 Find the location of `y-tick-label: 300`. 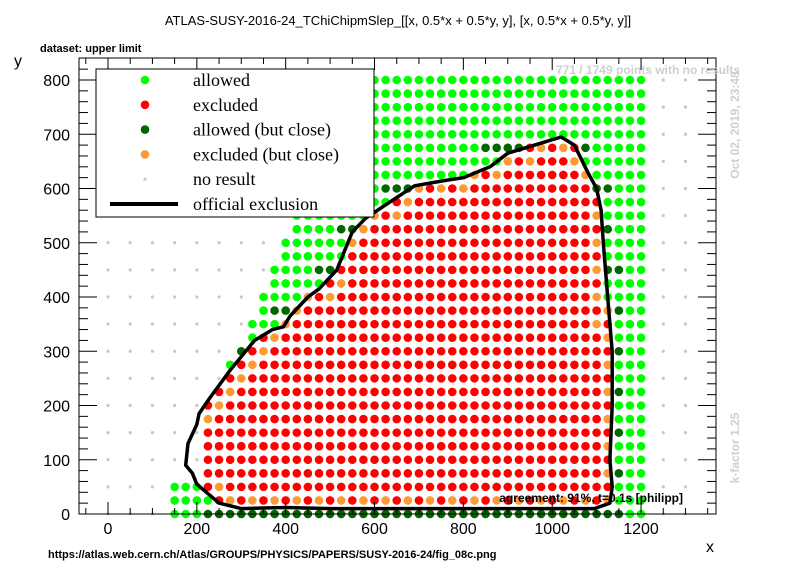

y-tick-label: 300 is located at coordinates (56, 352).